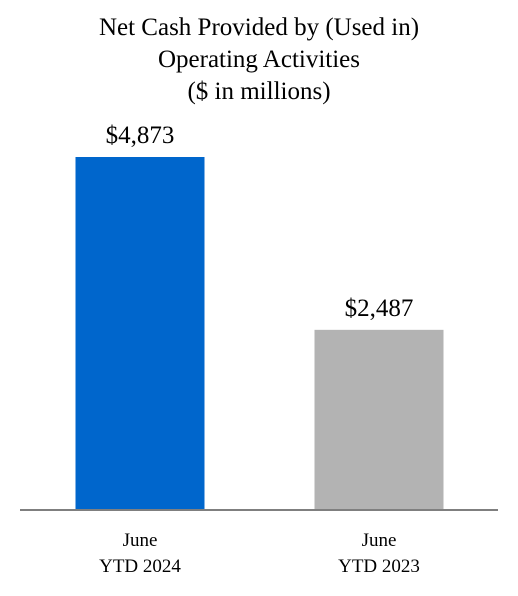 The height and width of the screenshot is (596, 518). I want to click on x-tick-label-2-line-1: June, so click(379, 540).